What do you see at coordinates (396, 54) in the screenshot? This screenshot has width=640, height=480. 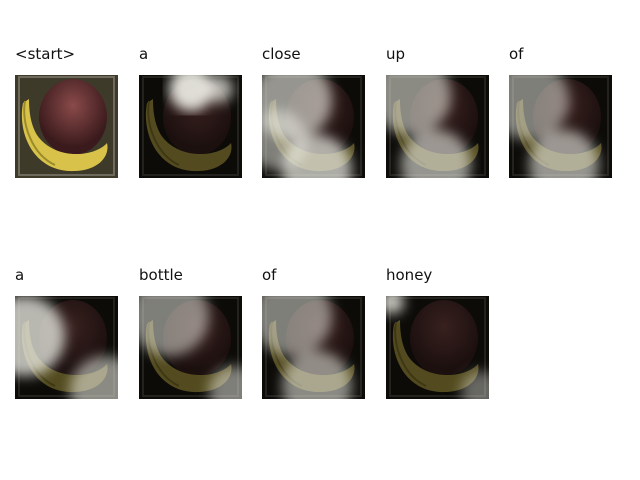 I see `caption-word-label: up` at bounding box center [396, 54].